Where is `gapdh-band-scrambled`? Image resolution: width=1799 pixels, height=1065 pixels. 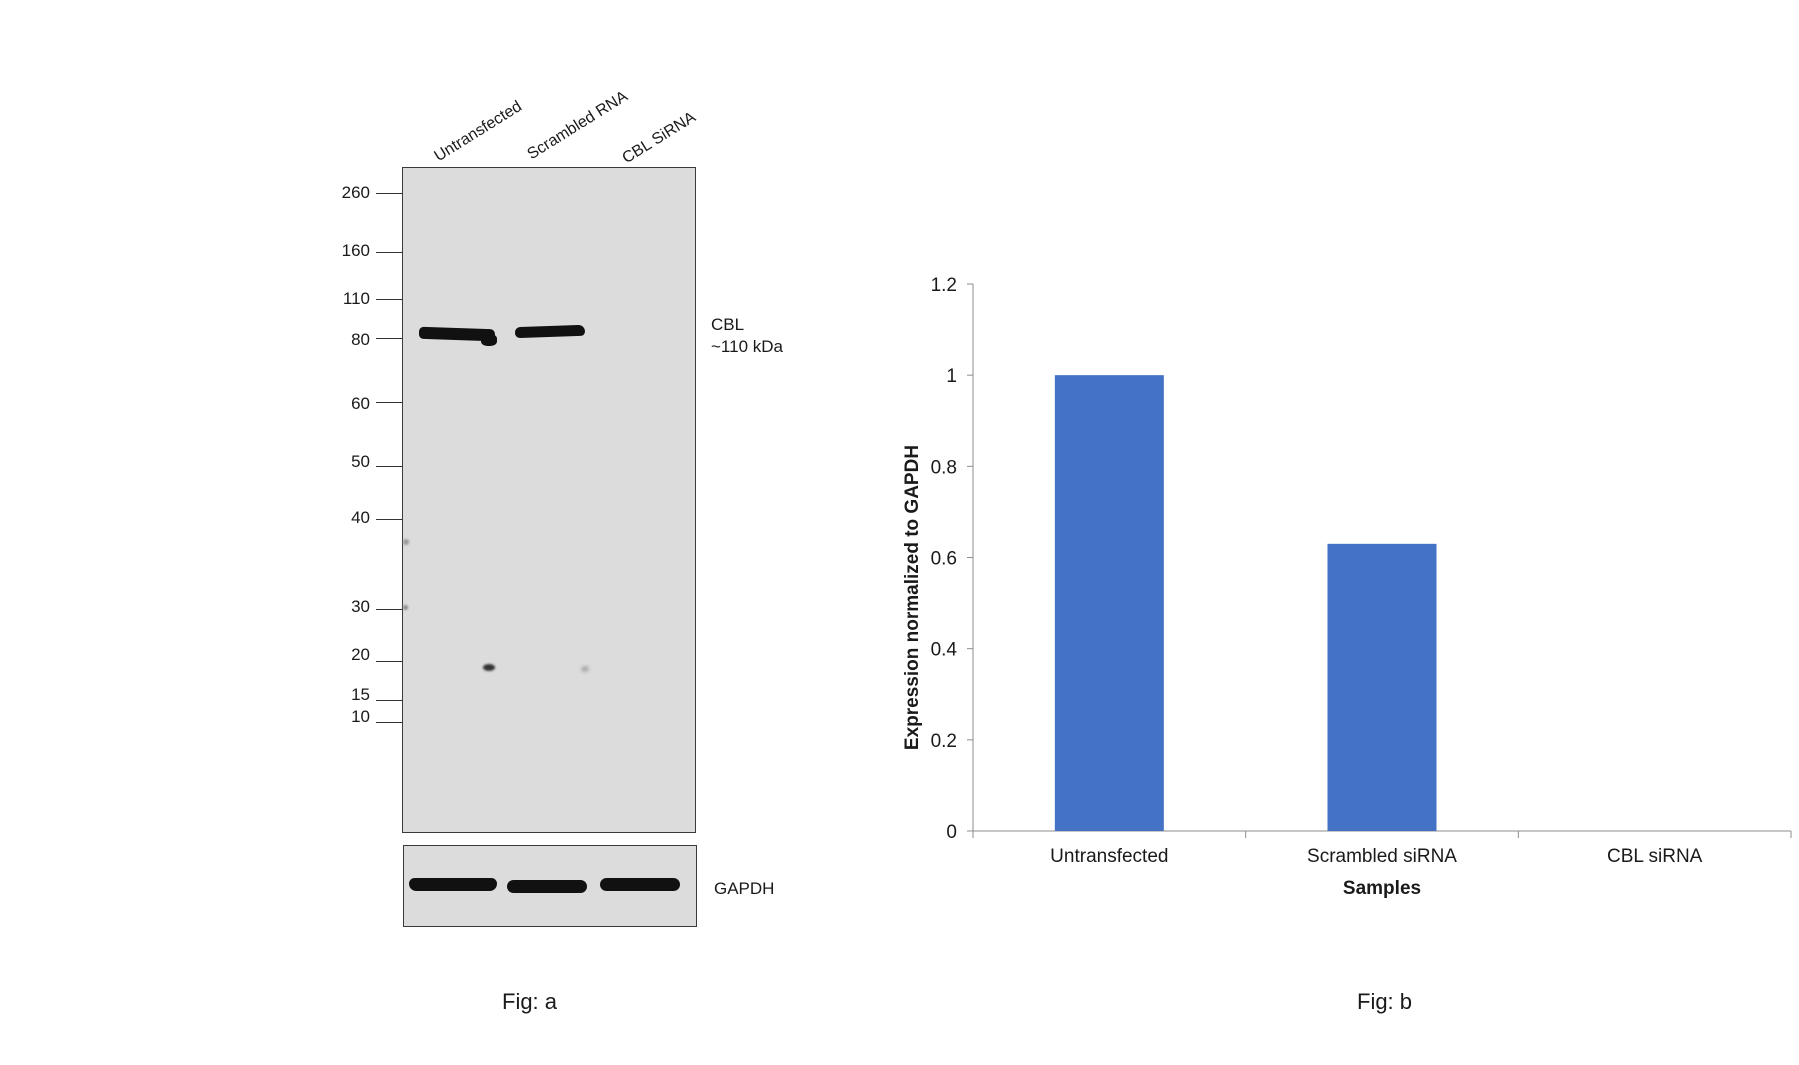 gapdh-band-scrambled is located at coordinates (547, 886).